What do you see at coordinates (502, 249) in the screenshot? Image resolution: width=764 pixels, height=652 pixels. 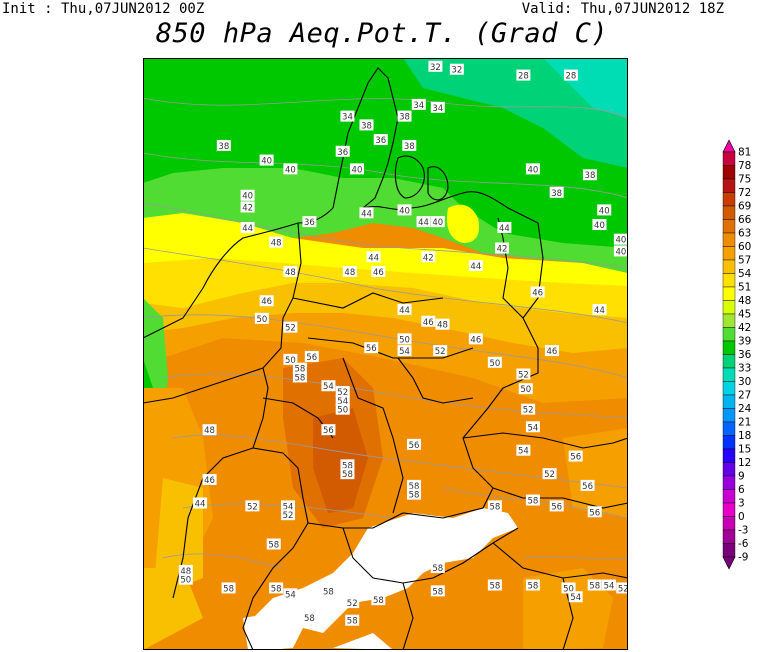 I see `svg-text: 42` at bounding box center [502, 249].